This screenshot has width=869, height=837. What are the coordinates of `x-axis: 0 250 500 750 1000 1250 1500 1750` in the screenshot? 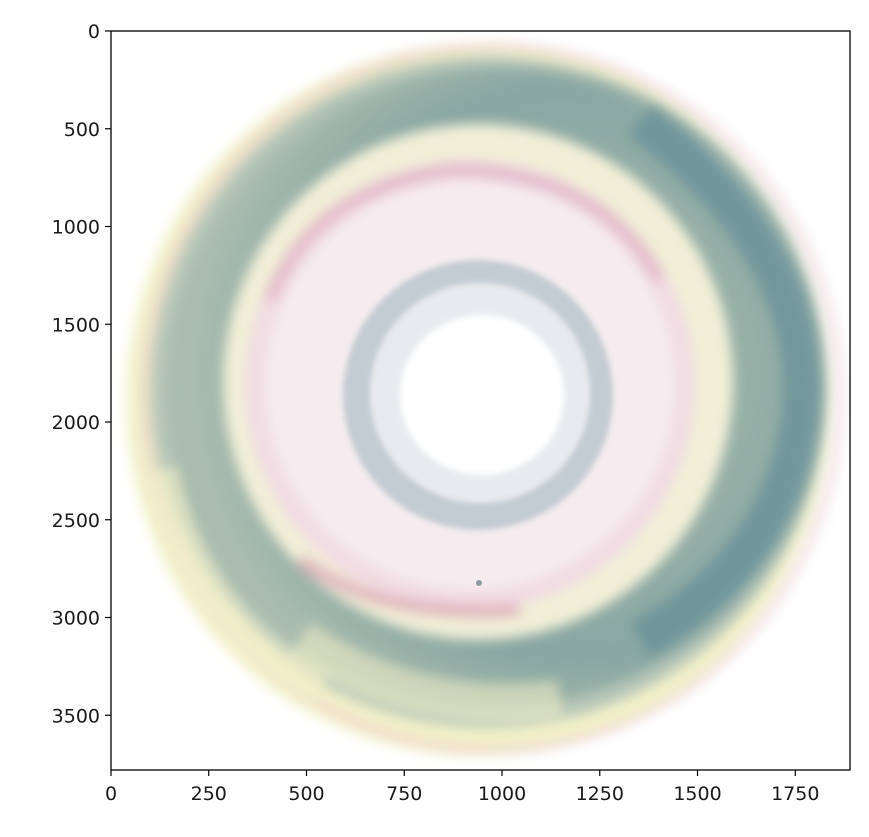 It's located at (462, 787).